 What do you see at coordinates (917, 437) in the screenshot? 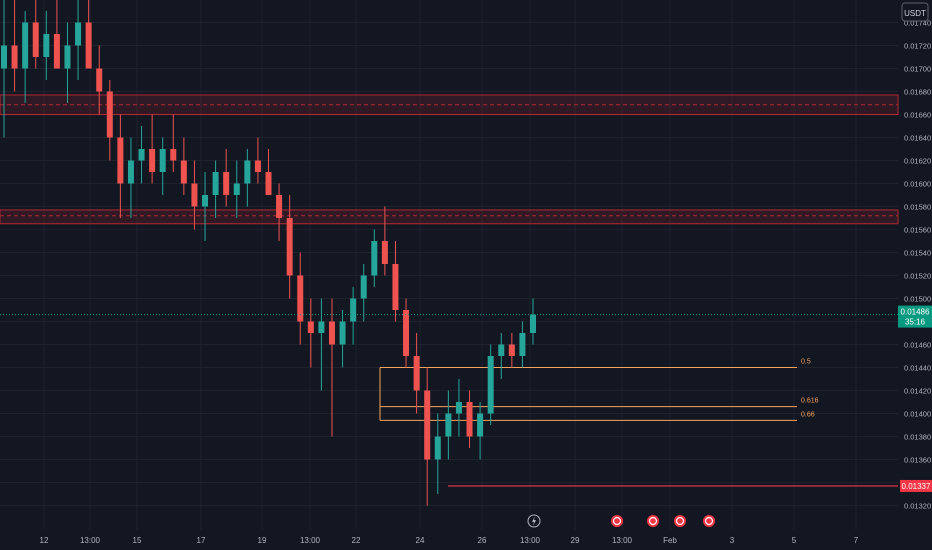
I see `price-tick-label: 0.01380` at bounding box center [917, 437].